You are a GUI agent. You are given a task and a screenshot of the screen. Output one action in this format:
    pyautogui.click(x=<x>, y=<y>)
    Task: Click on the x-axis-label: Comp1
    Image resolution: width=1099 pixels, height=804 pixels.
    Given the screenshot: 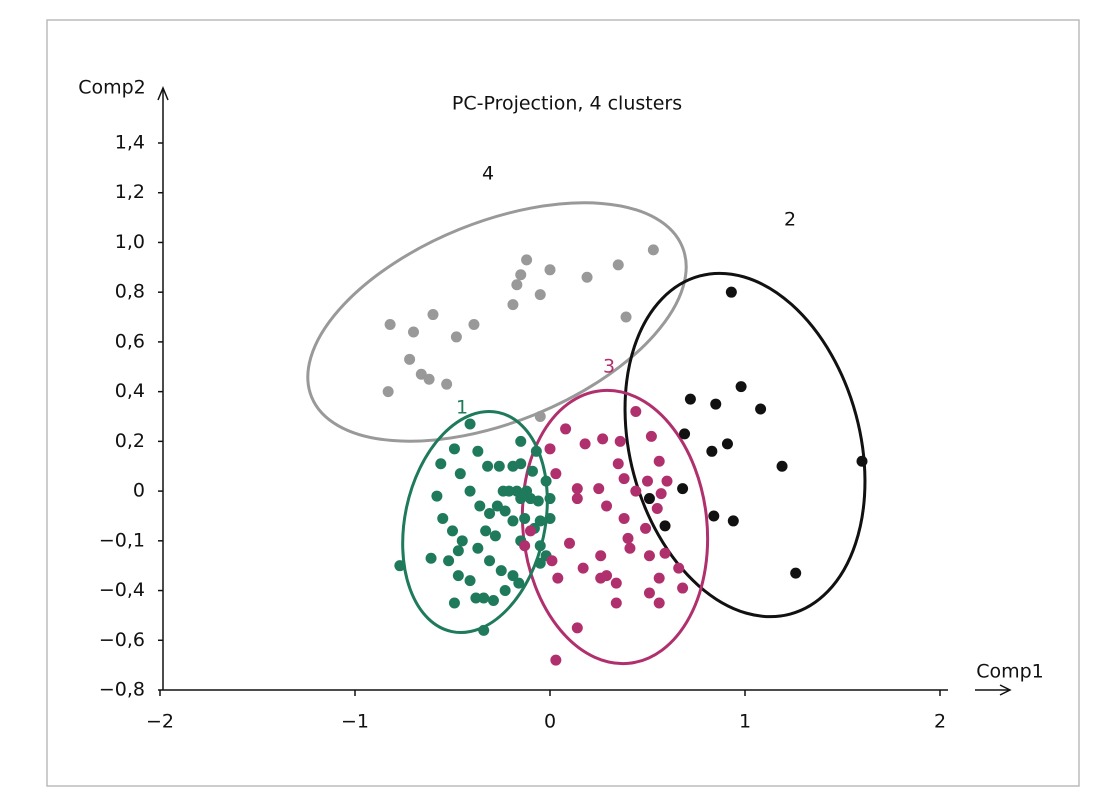 What is the action you would take?
    pyautogui.click(x=1010, y=672)
    